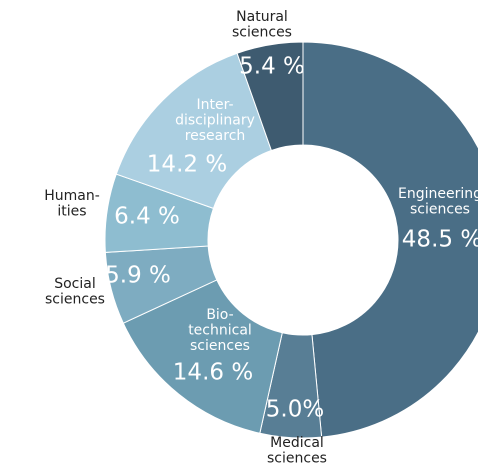  Describe the element at coordinates (262, 25) in the screenshot. I see `category-label: Natural sciences` at that location.